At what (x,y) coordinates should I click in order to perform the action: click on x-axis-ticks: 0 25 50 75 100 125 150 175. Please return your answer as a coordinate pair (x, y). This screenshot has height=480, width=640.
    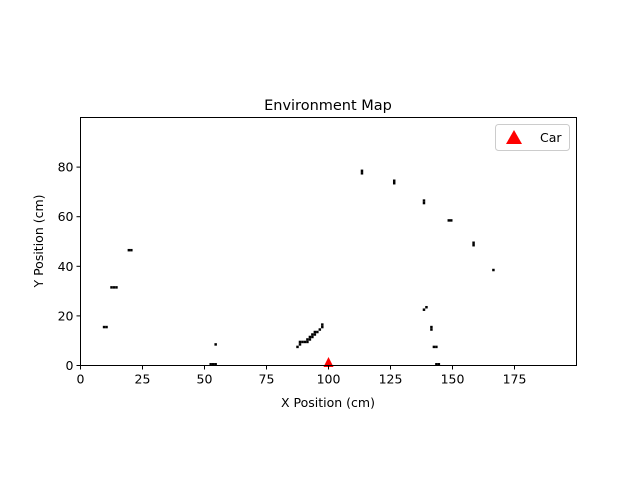
    Looking at the image, I should click on (302, 376).